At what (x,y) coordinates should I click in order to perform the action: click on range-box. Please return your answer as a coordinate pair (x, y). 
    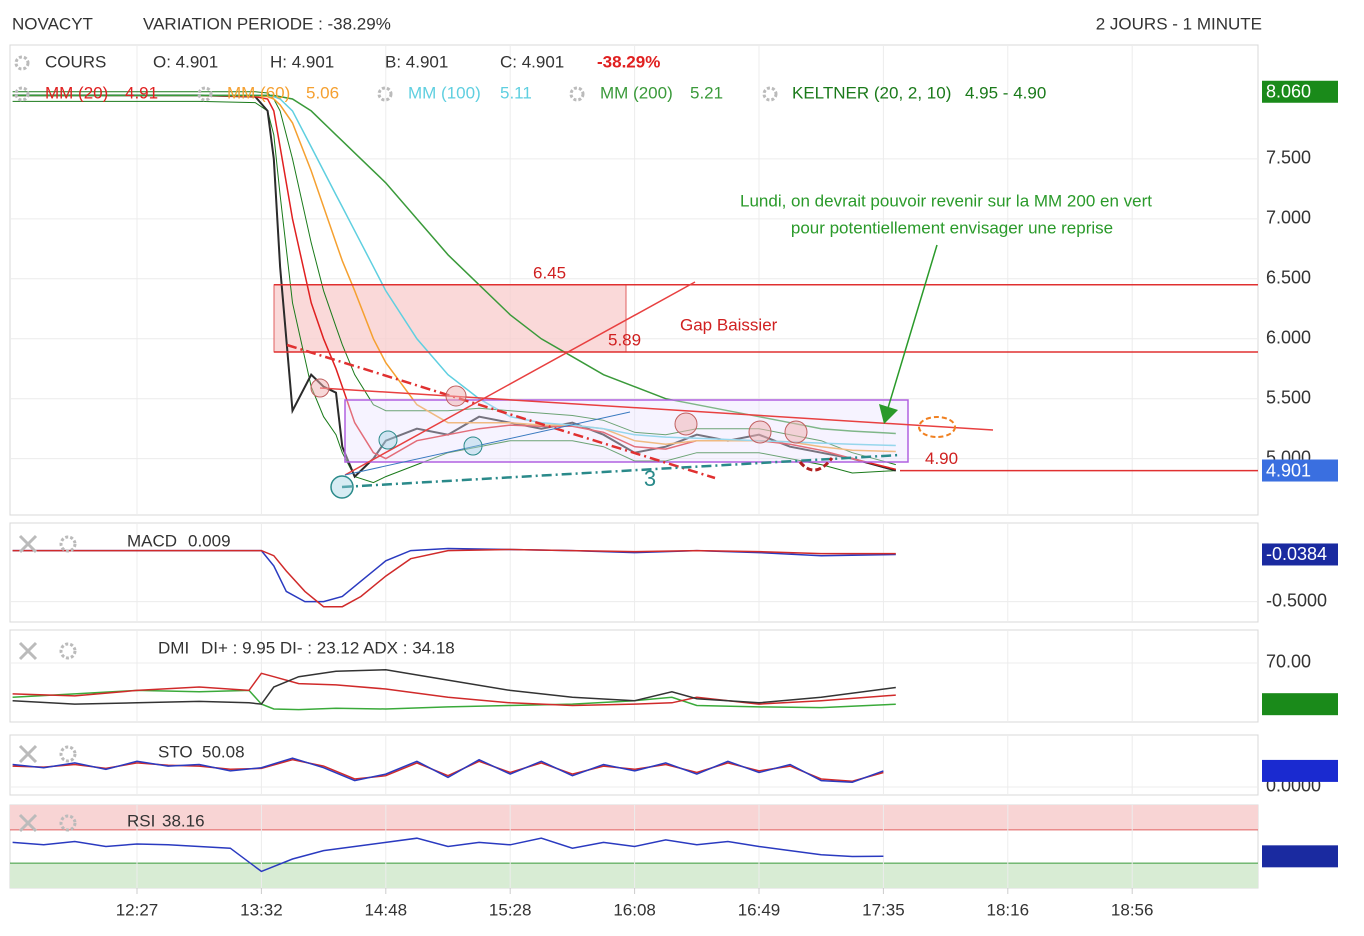
    Looking at the image, I should click on (626, 431).